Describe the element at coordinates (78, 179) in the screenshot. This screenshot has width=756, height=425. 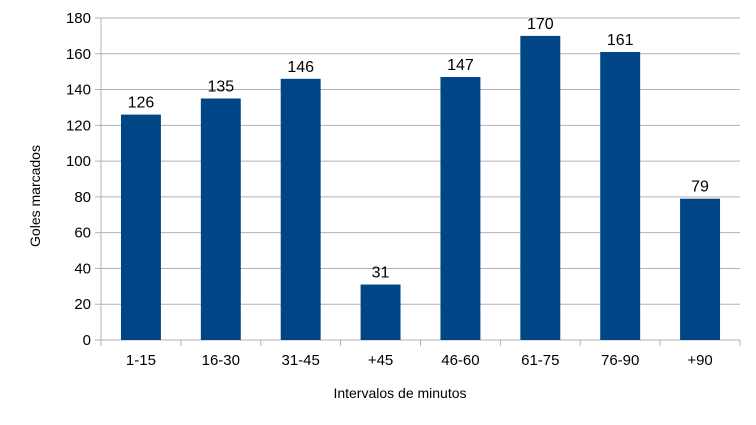
I see `y-axis-ticks: 0 20 40 60 80 100 120 140 160 180` at that location.